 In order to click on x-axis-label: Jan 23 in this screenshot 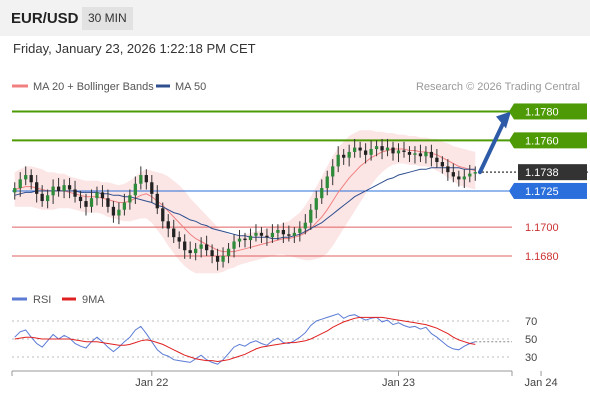, I will do `click(398, 383)`.